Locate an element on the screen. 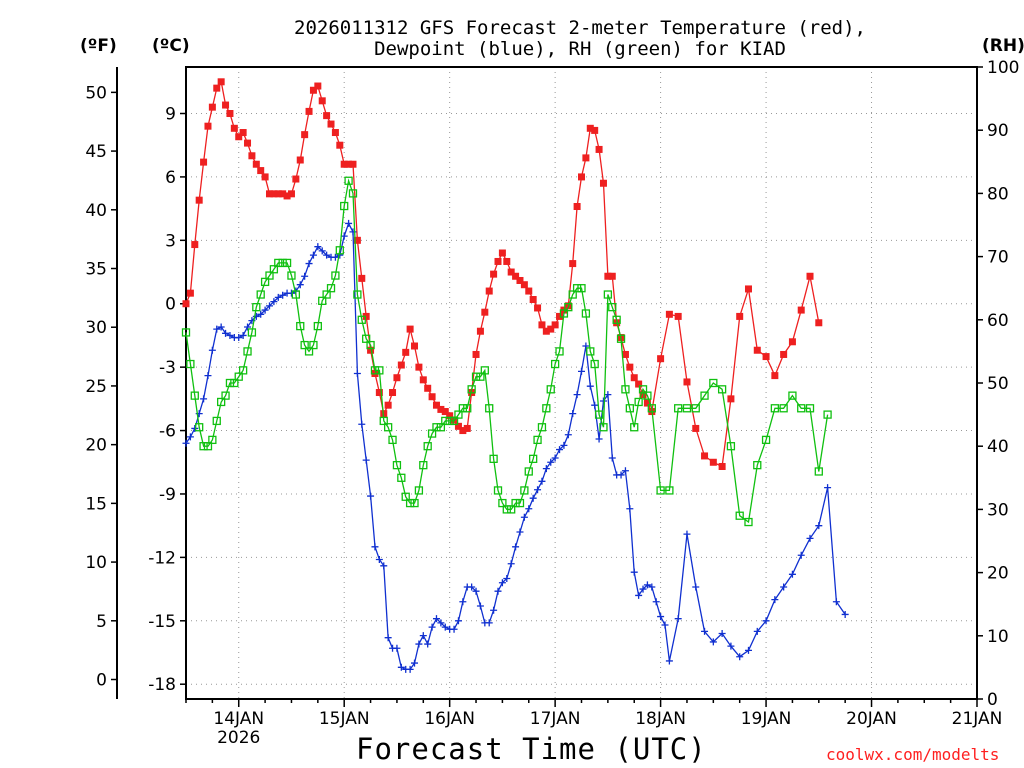 This screenshot has width=1024, height=768. x-tick-sublabel: 2026 is located at coordinates (238, 738).